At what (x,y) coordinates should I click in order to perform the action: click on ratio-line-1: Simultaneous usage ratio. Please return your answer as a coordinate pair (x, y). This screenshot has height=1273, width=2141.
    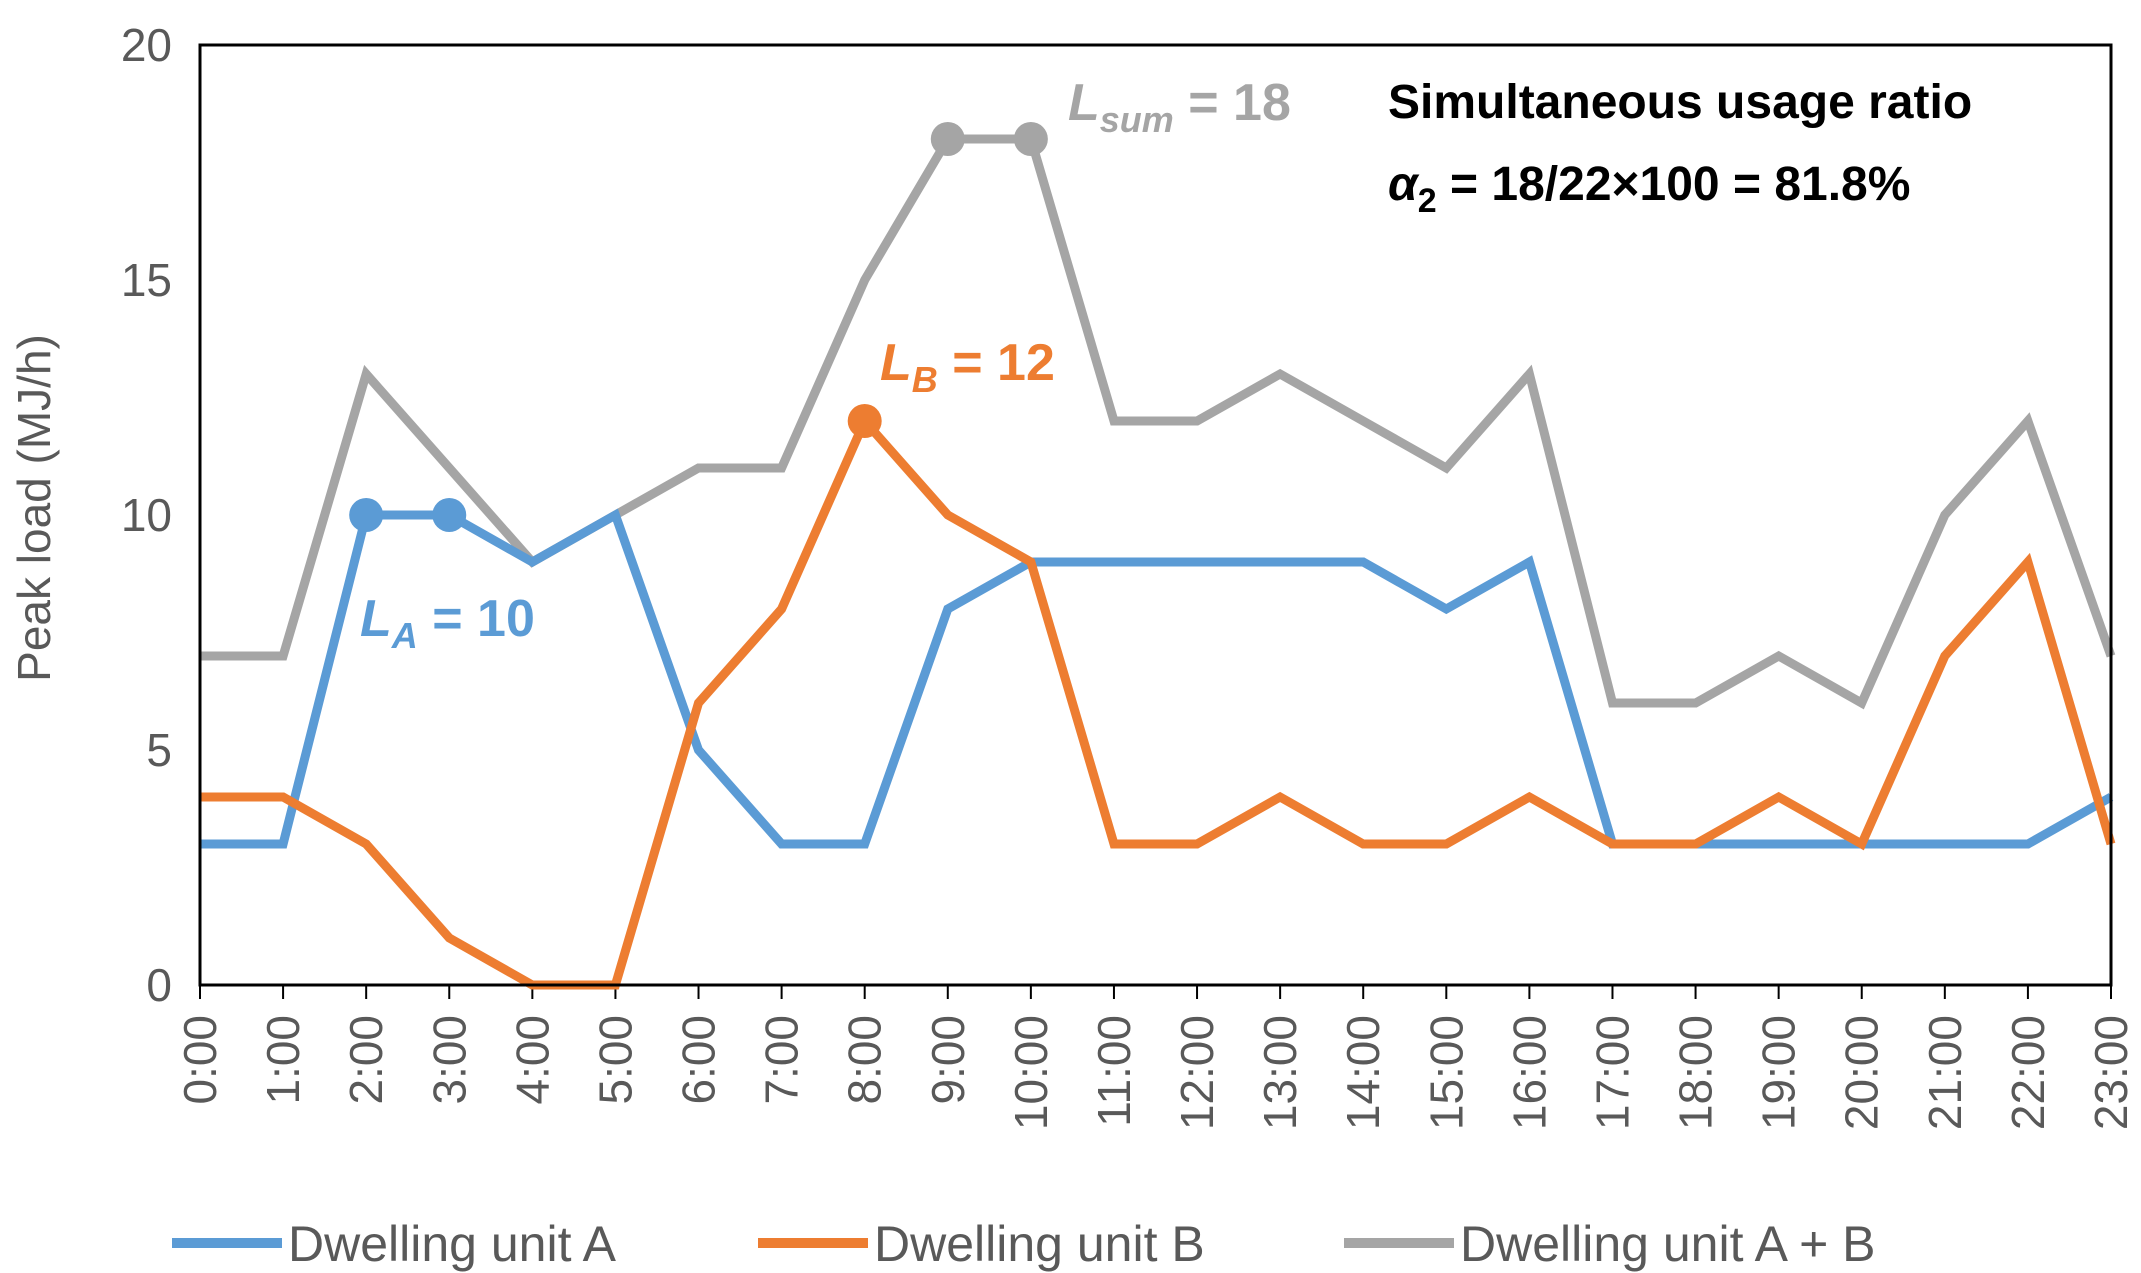
    Looking at the image, I should click on (1680, 102).